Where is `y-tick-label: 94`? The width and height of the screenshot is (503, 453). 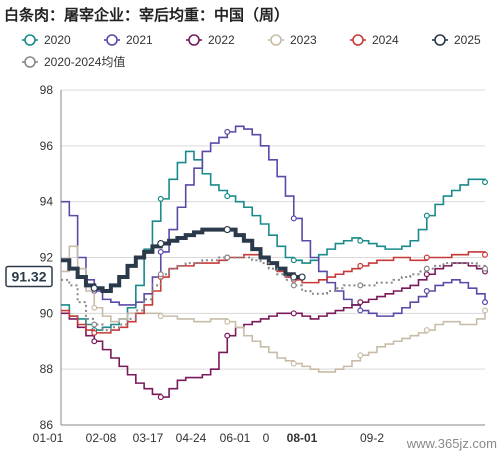
y-tick-label: 94 is located at coordinates (47, 202).